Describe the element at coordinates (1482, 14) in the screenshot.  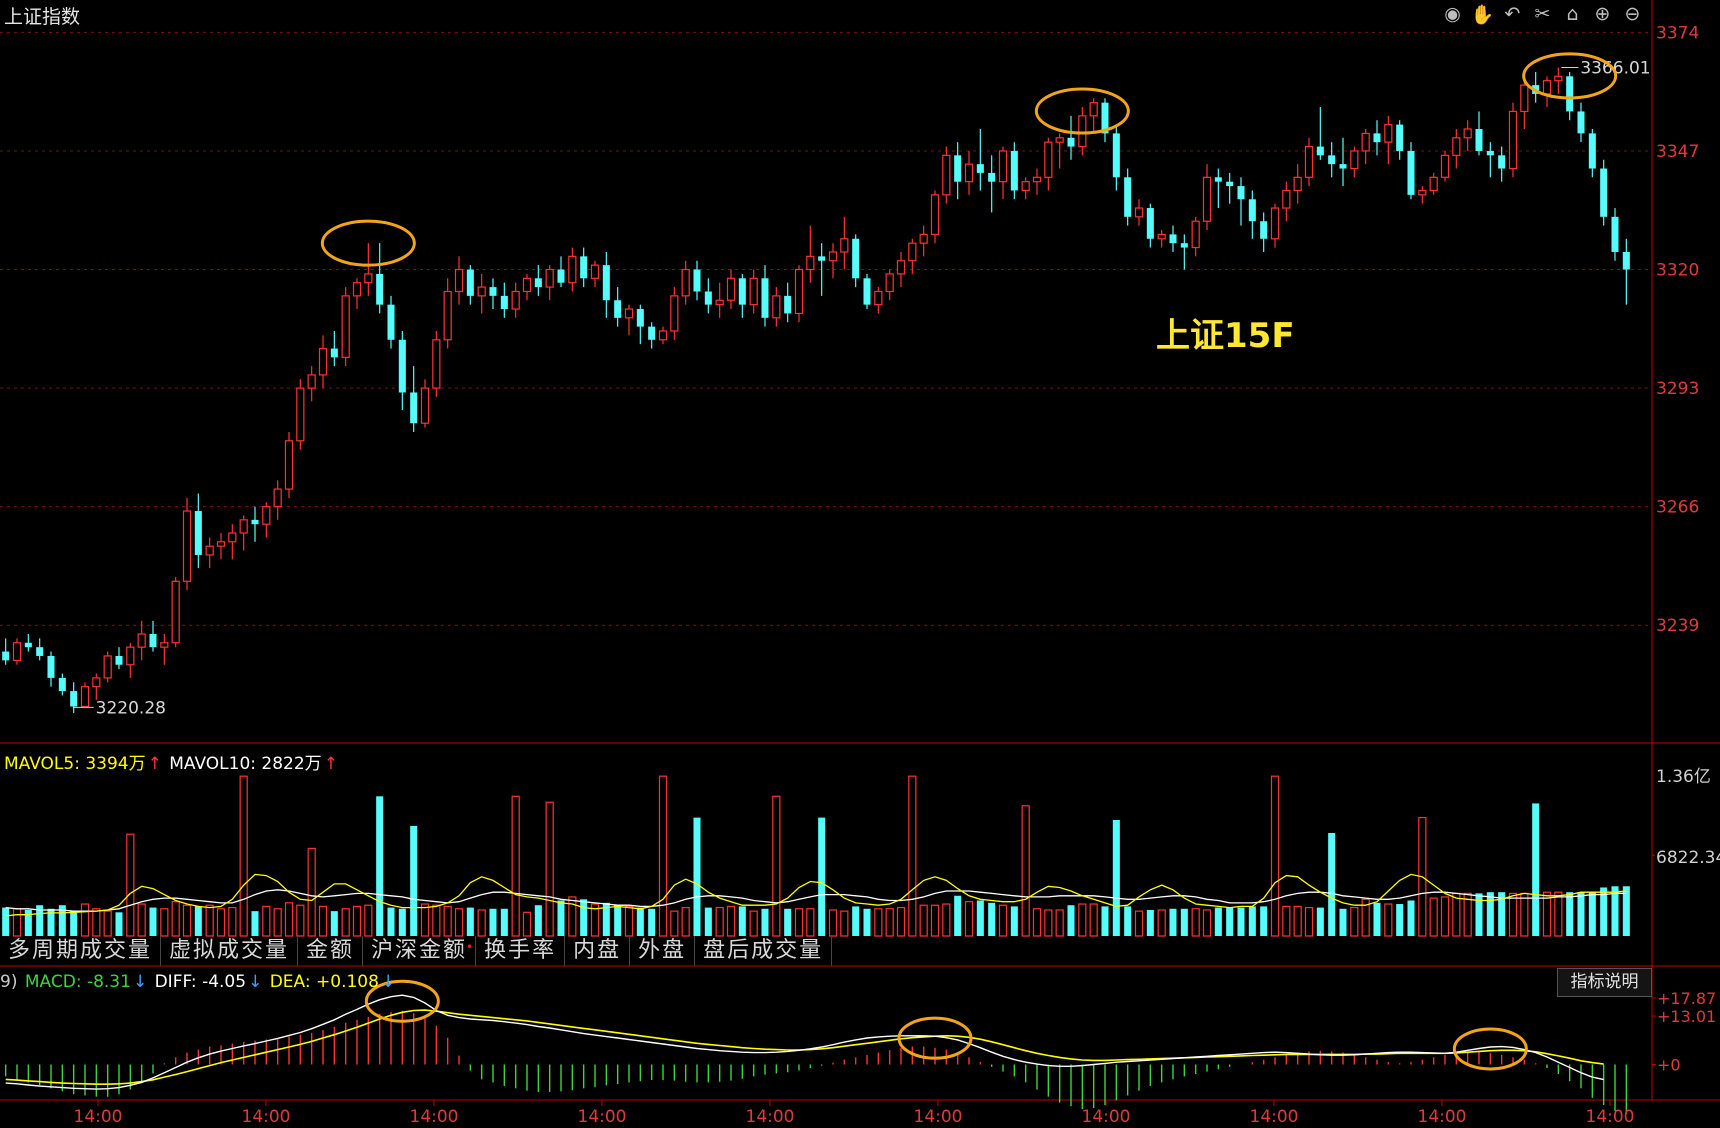
I see `hand-icon: ✋` at that location.